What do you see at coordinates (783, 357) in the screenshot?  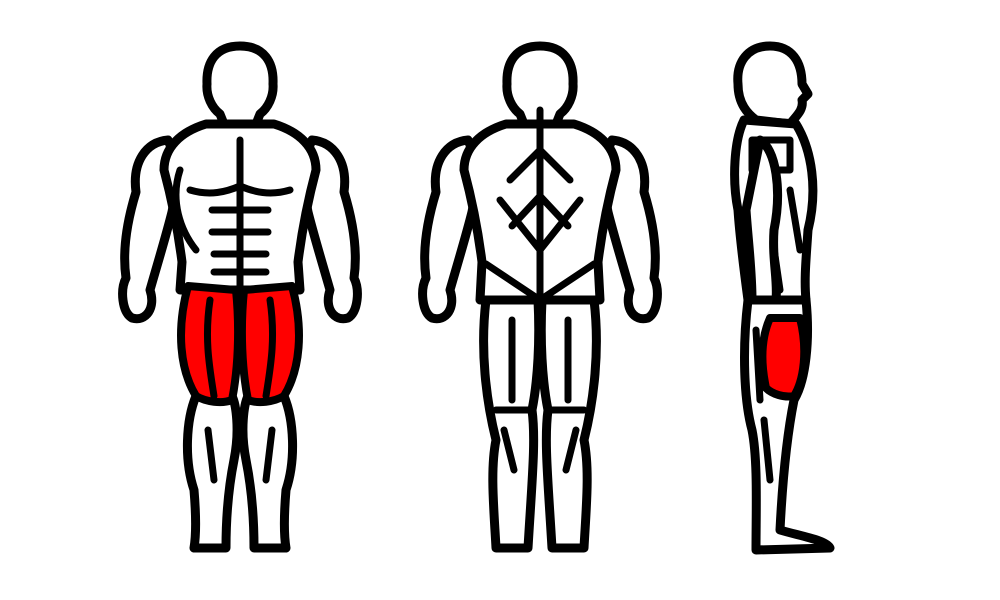 I see `side-quadriceps-highlight` at bounding box center [783, 357].